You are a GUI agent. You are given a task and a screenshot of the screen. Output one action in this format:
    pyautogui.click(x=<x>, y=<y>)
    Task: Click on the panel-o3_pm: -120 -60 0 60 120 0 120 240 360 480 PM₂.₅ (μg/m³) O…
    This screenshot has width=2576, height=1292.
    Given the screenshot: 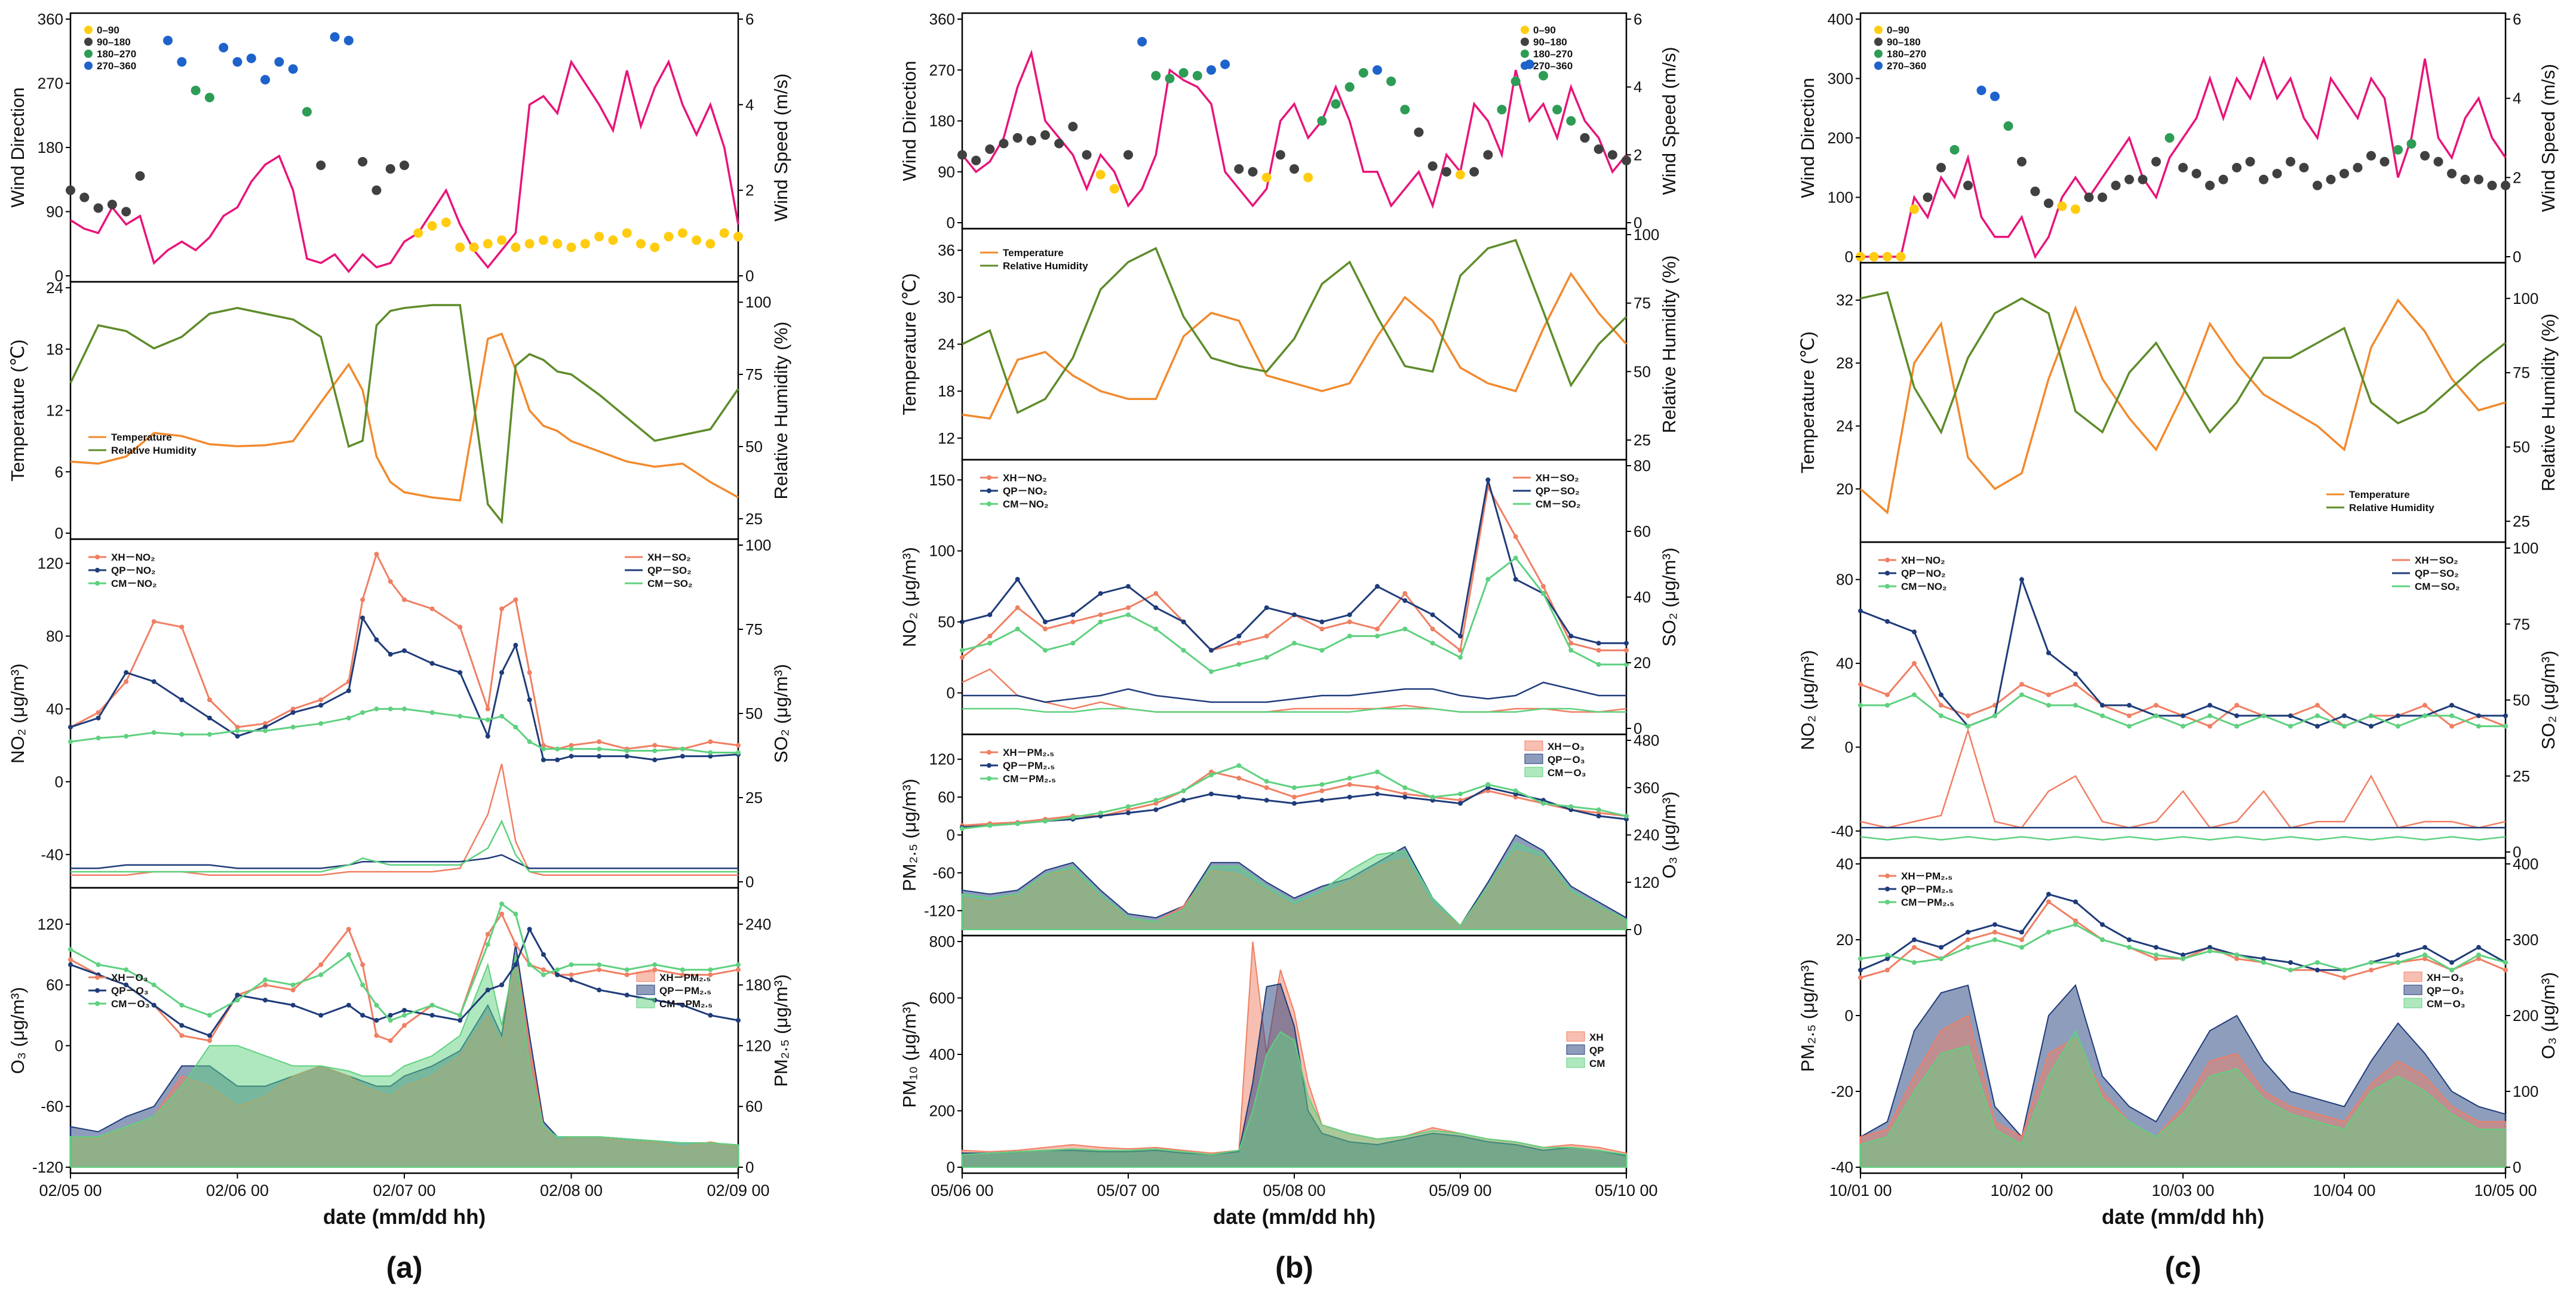 What is the action you would take?
    pyautogui.click(x=1289, y=835)
    